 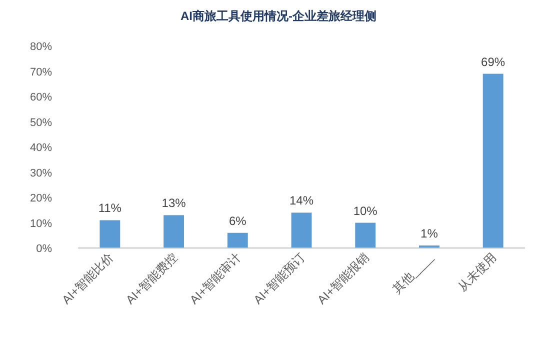 I want to click on data-label: 69%, so click(x=493, y=61).